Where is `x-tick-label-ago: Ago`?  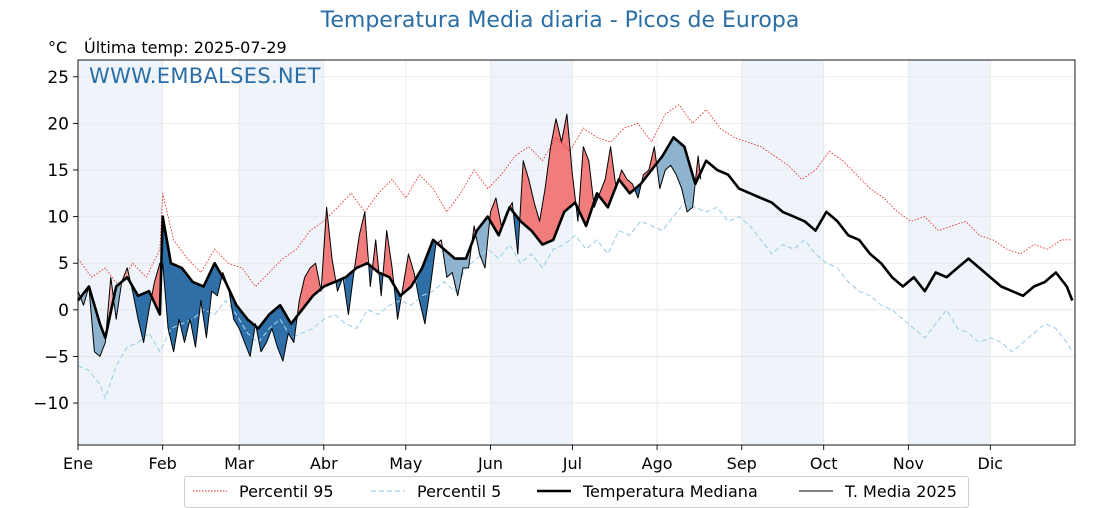 x-tick-label-ago: Ago is located at coordinates (657, 463).